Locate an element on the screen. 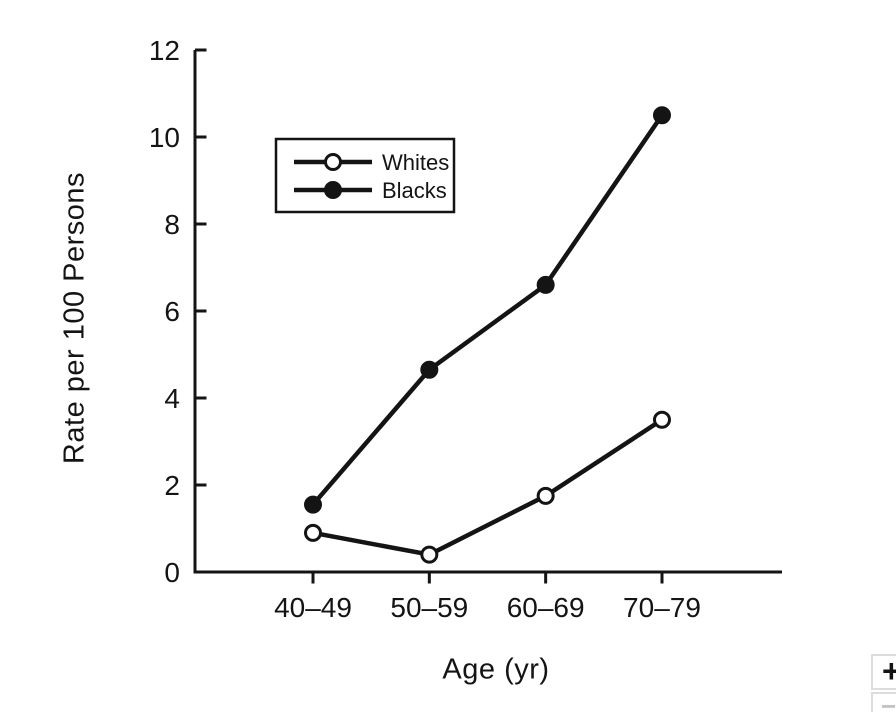 This screenshot has width=896, height=712. legend-marker-blacks-icon is located at coordinates (333, 190).